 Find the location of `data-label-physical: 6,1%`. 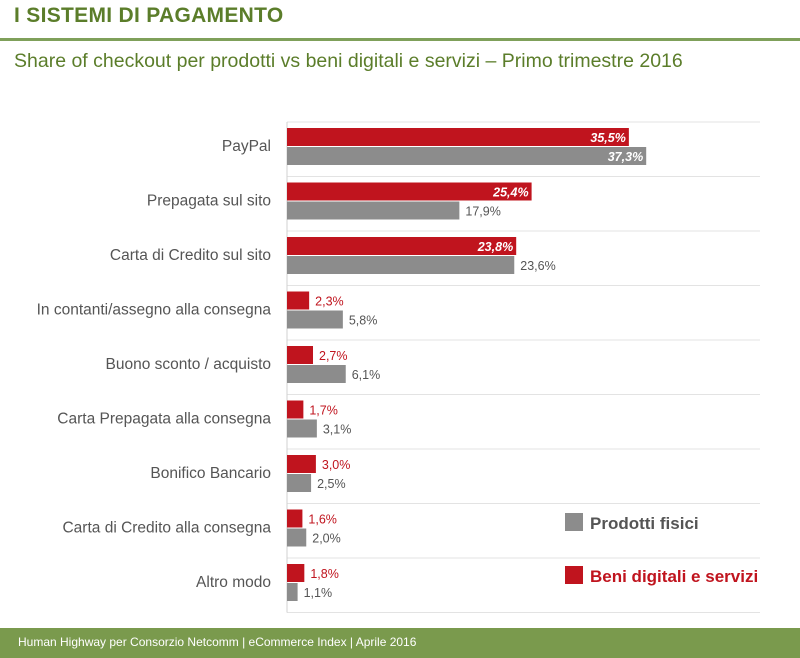

data-label-physical: 6,1% is located at coordinates (366, 375).